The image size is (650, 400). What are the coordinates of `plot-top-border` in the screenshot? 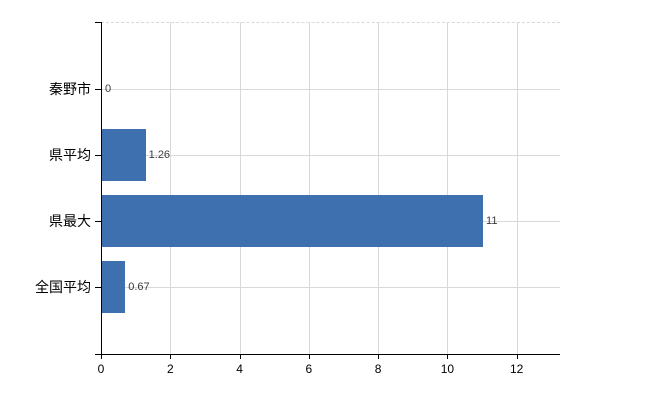 It's located at (330, 22).